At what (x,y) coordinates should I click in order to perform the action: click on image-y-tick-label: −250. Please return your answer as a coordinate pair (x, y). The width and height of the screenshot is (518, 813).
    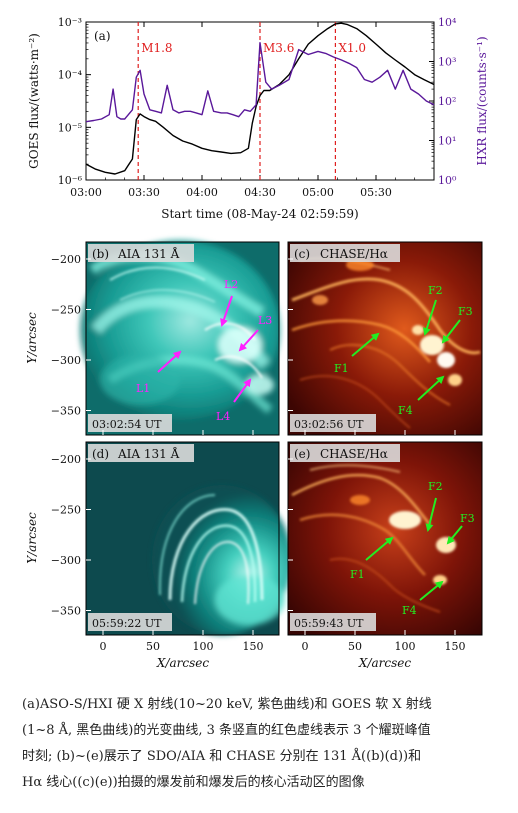
    Looking at the image, I should click on (66, 510).